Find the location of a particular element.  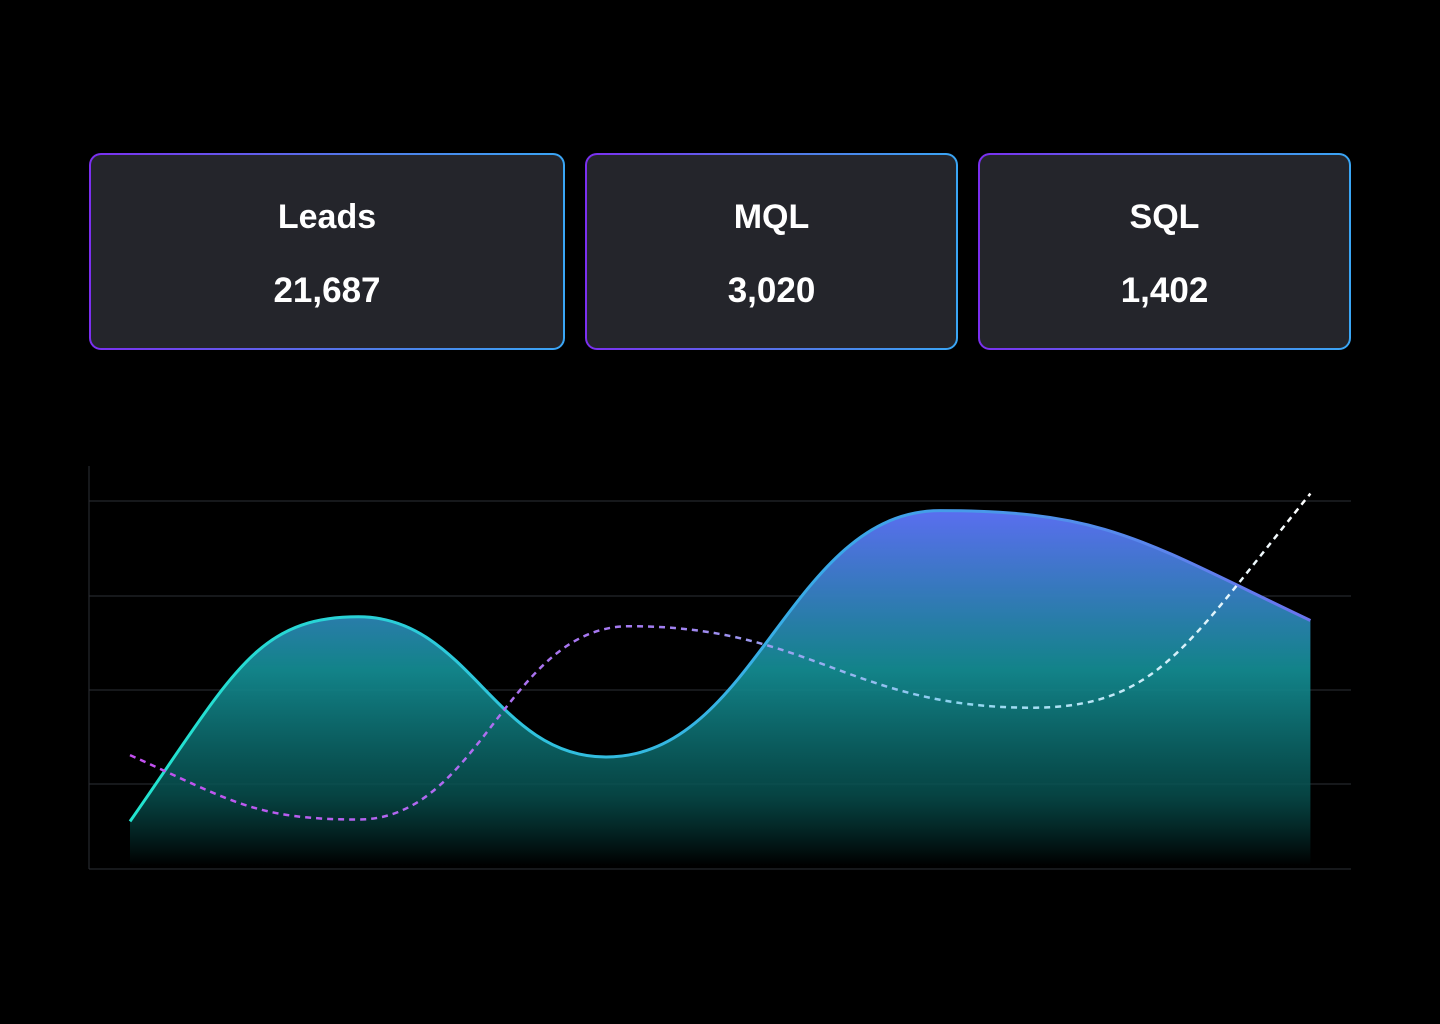

sql-card: SQL 1,402 is located at coordinates (1164, 251).